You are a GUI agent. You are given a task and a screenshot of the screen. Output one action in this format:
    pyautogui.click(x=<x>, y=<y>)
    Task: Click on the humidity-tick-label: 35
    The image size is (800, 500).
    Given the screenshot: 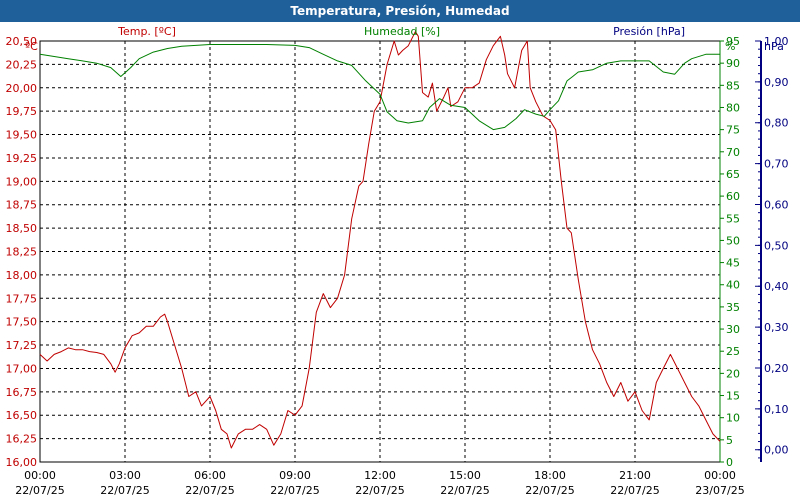 What is the action you would take?
    pyautogui.click(x=733, y=307)
    